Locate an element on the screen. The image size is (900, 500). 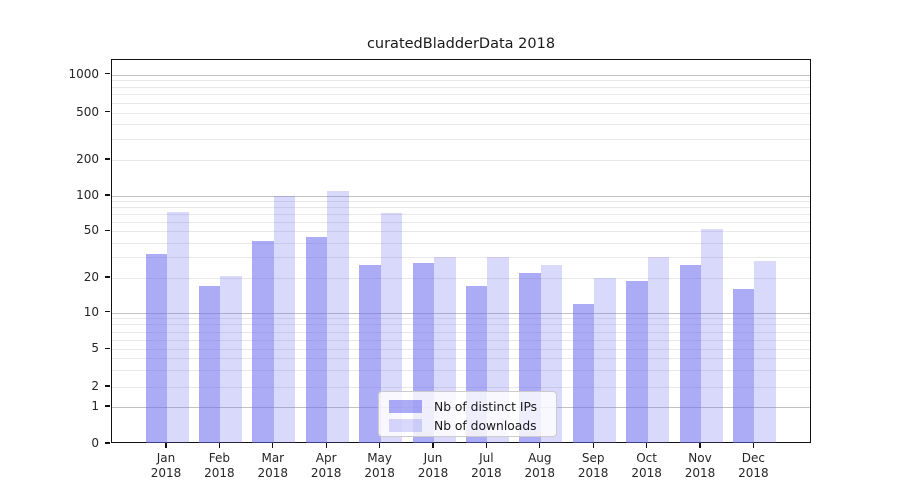
bar-downloads-apr is located at coordinates (338, 317).